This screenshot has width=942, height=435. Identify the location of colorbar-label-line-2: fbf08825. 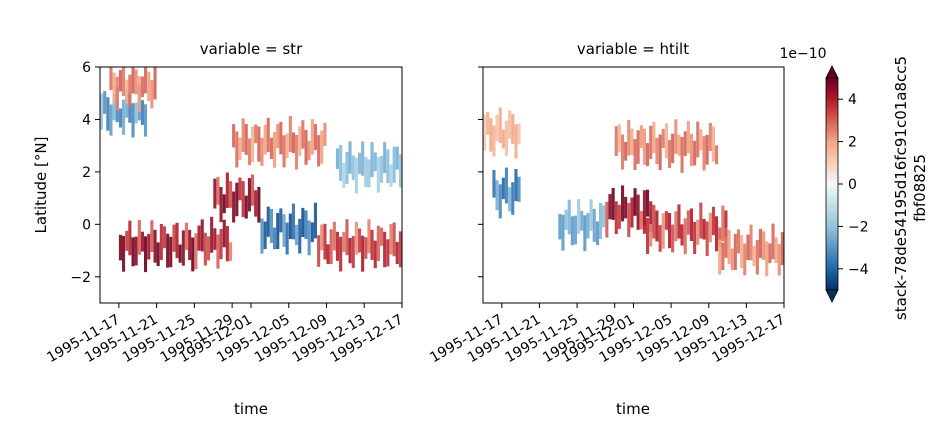
(920, 188).